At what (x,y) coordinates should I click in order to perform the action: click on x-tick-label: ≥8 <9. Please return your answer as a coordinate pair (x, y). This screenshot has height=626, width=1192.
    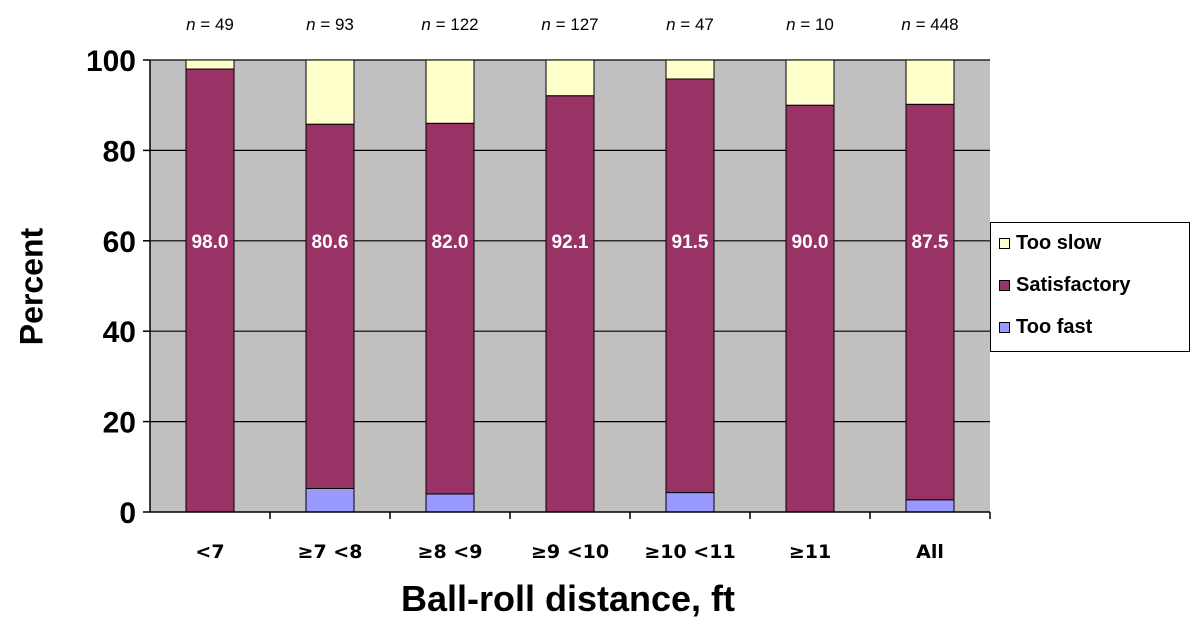
    Looking at the image, I should click on (450, 552).